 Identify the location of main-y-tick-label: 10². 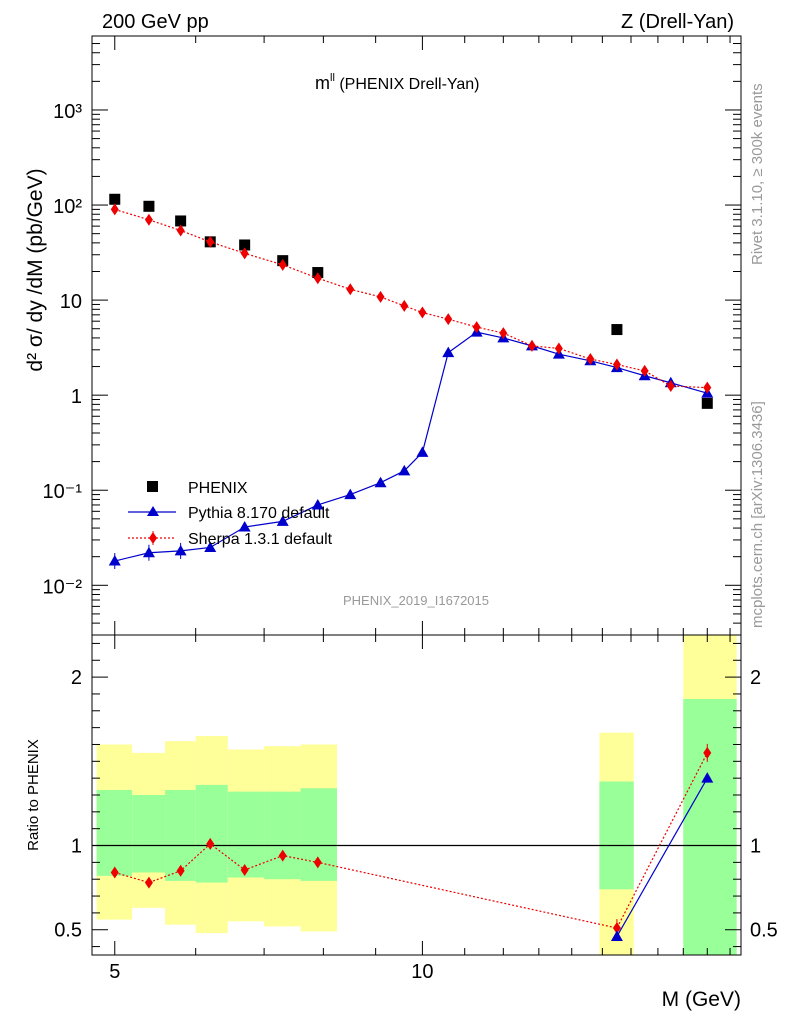
(67, 207).